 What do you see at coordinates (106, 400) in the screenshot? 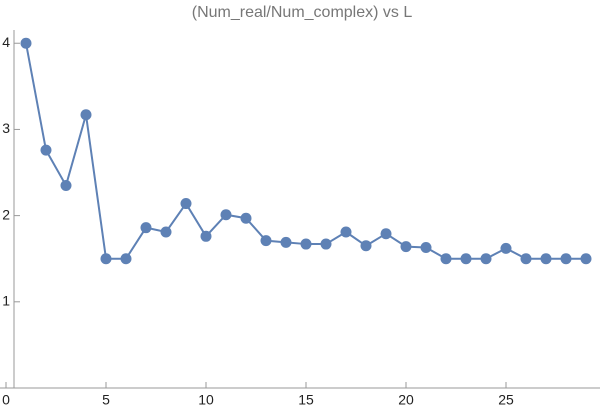
I see `x-tick-label: 5` at bounding box center [106, 400].